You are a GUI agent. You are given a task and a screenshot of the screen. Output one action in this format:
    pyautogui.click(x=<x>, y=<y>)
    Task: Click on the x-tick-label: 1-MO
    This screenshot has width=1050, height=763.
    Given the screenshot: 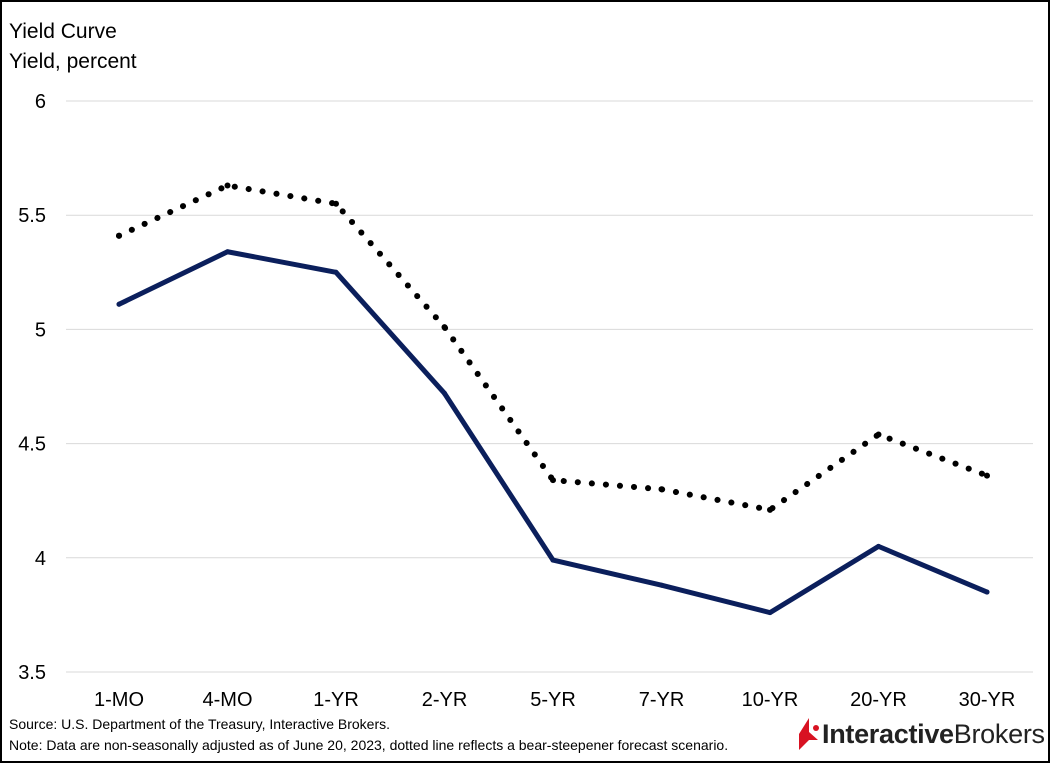 What is the action you would take?
    pyautogui.click(x=119, y=700)
    